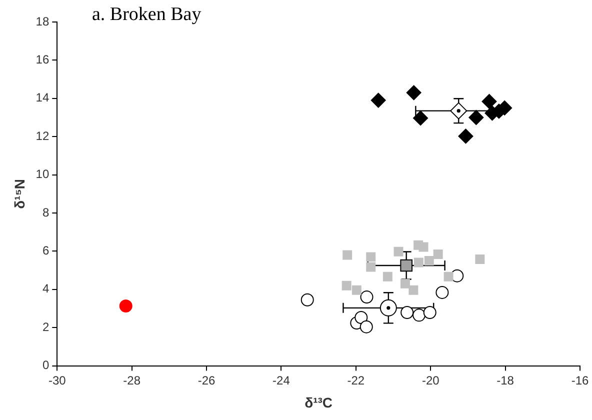 The height and width of the screenshot is (420, 592). What do you see at coordinates (132, 380) in the screenshot?
I see `x-tick-label: -28` at bounding box center [132, 380].